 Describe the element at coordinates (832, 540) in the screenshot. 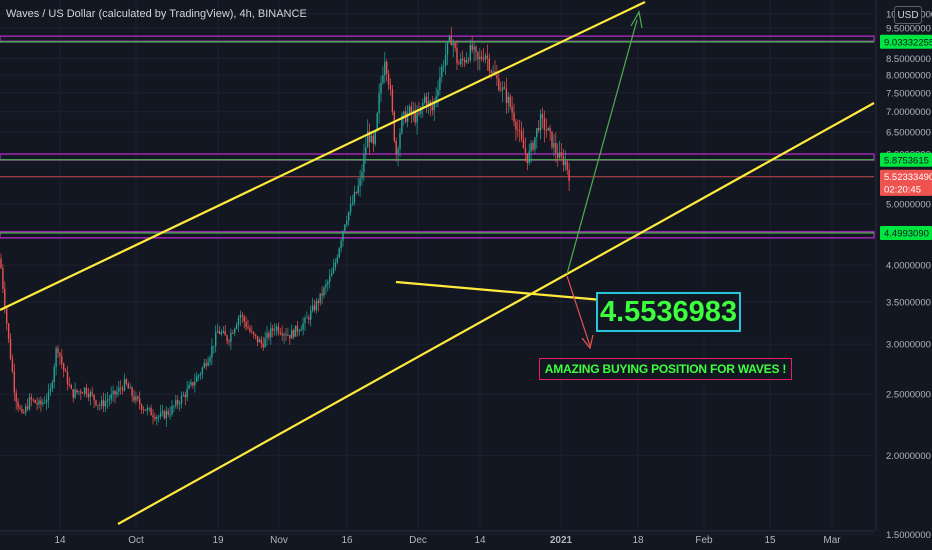

I see `time-tick-label: Mar` at that location.